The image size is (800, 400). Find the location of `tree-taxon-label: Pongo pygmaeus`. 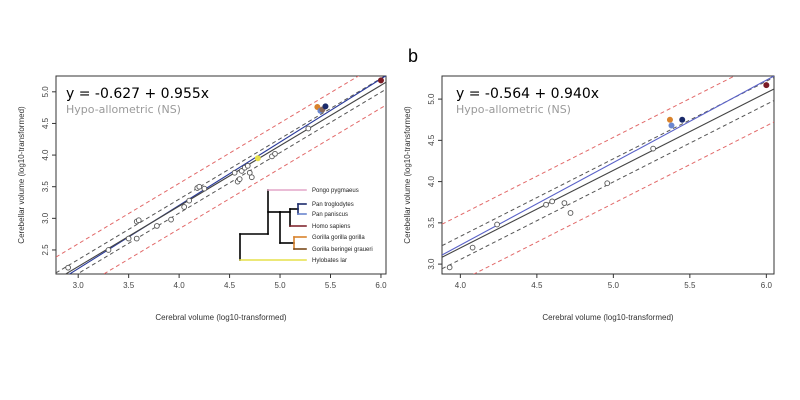

tree-taxon-label: Pongo pygmaeus is located at coordinates (335, 191).